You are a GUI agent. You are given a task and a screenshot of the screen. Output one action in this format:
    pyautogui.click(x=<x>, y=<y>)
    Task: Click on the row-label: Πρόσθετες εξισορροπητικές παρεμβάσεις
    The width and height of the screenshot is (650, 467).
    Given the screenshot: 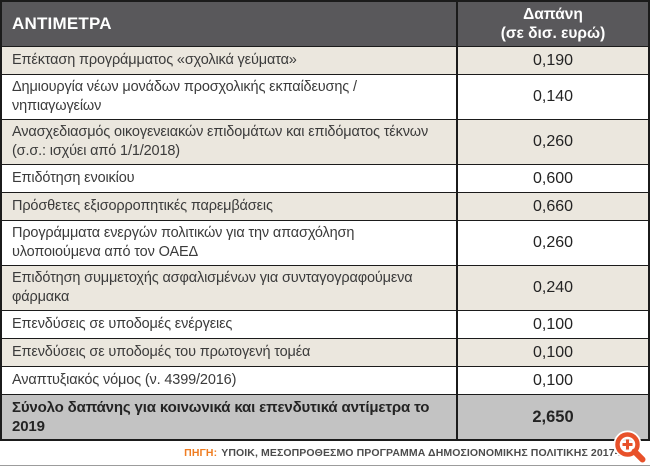 What is the action you would take?
    pyautogui.click(x=142, y=206)
    